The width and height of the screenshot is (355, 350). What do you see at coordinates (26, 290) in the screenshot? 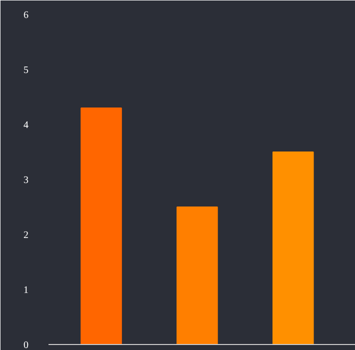
I see `y-tick-label: 1` at bounding box center [26, 290].